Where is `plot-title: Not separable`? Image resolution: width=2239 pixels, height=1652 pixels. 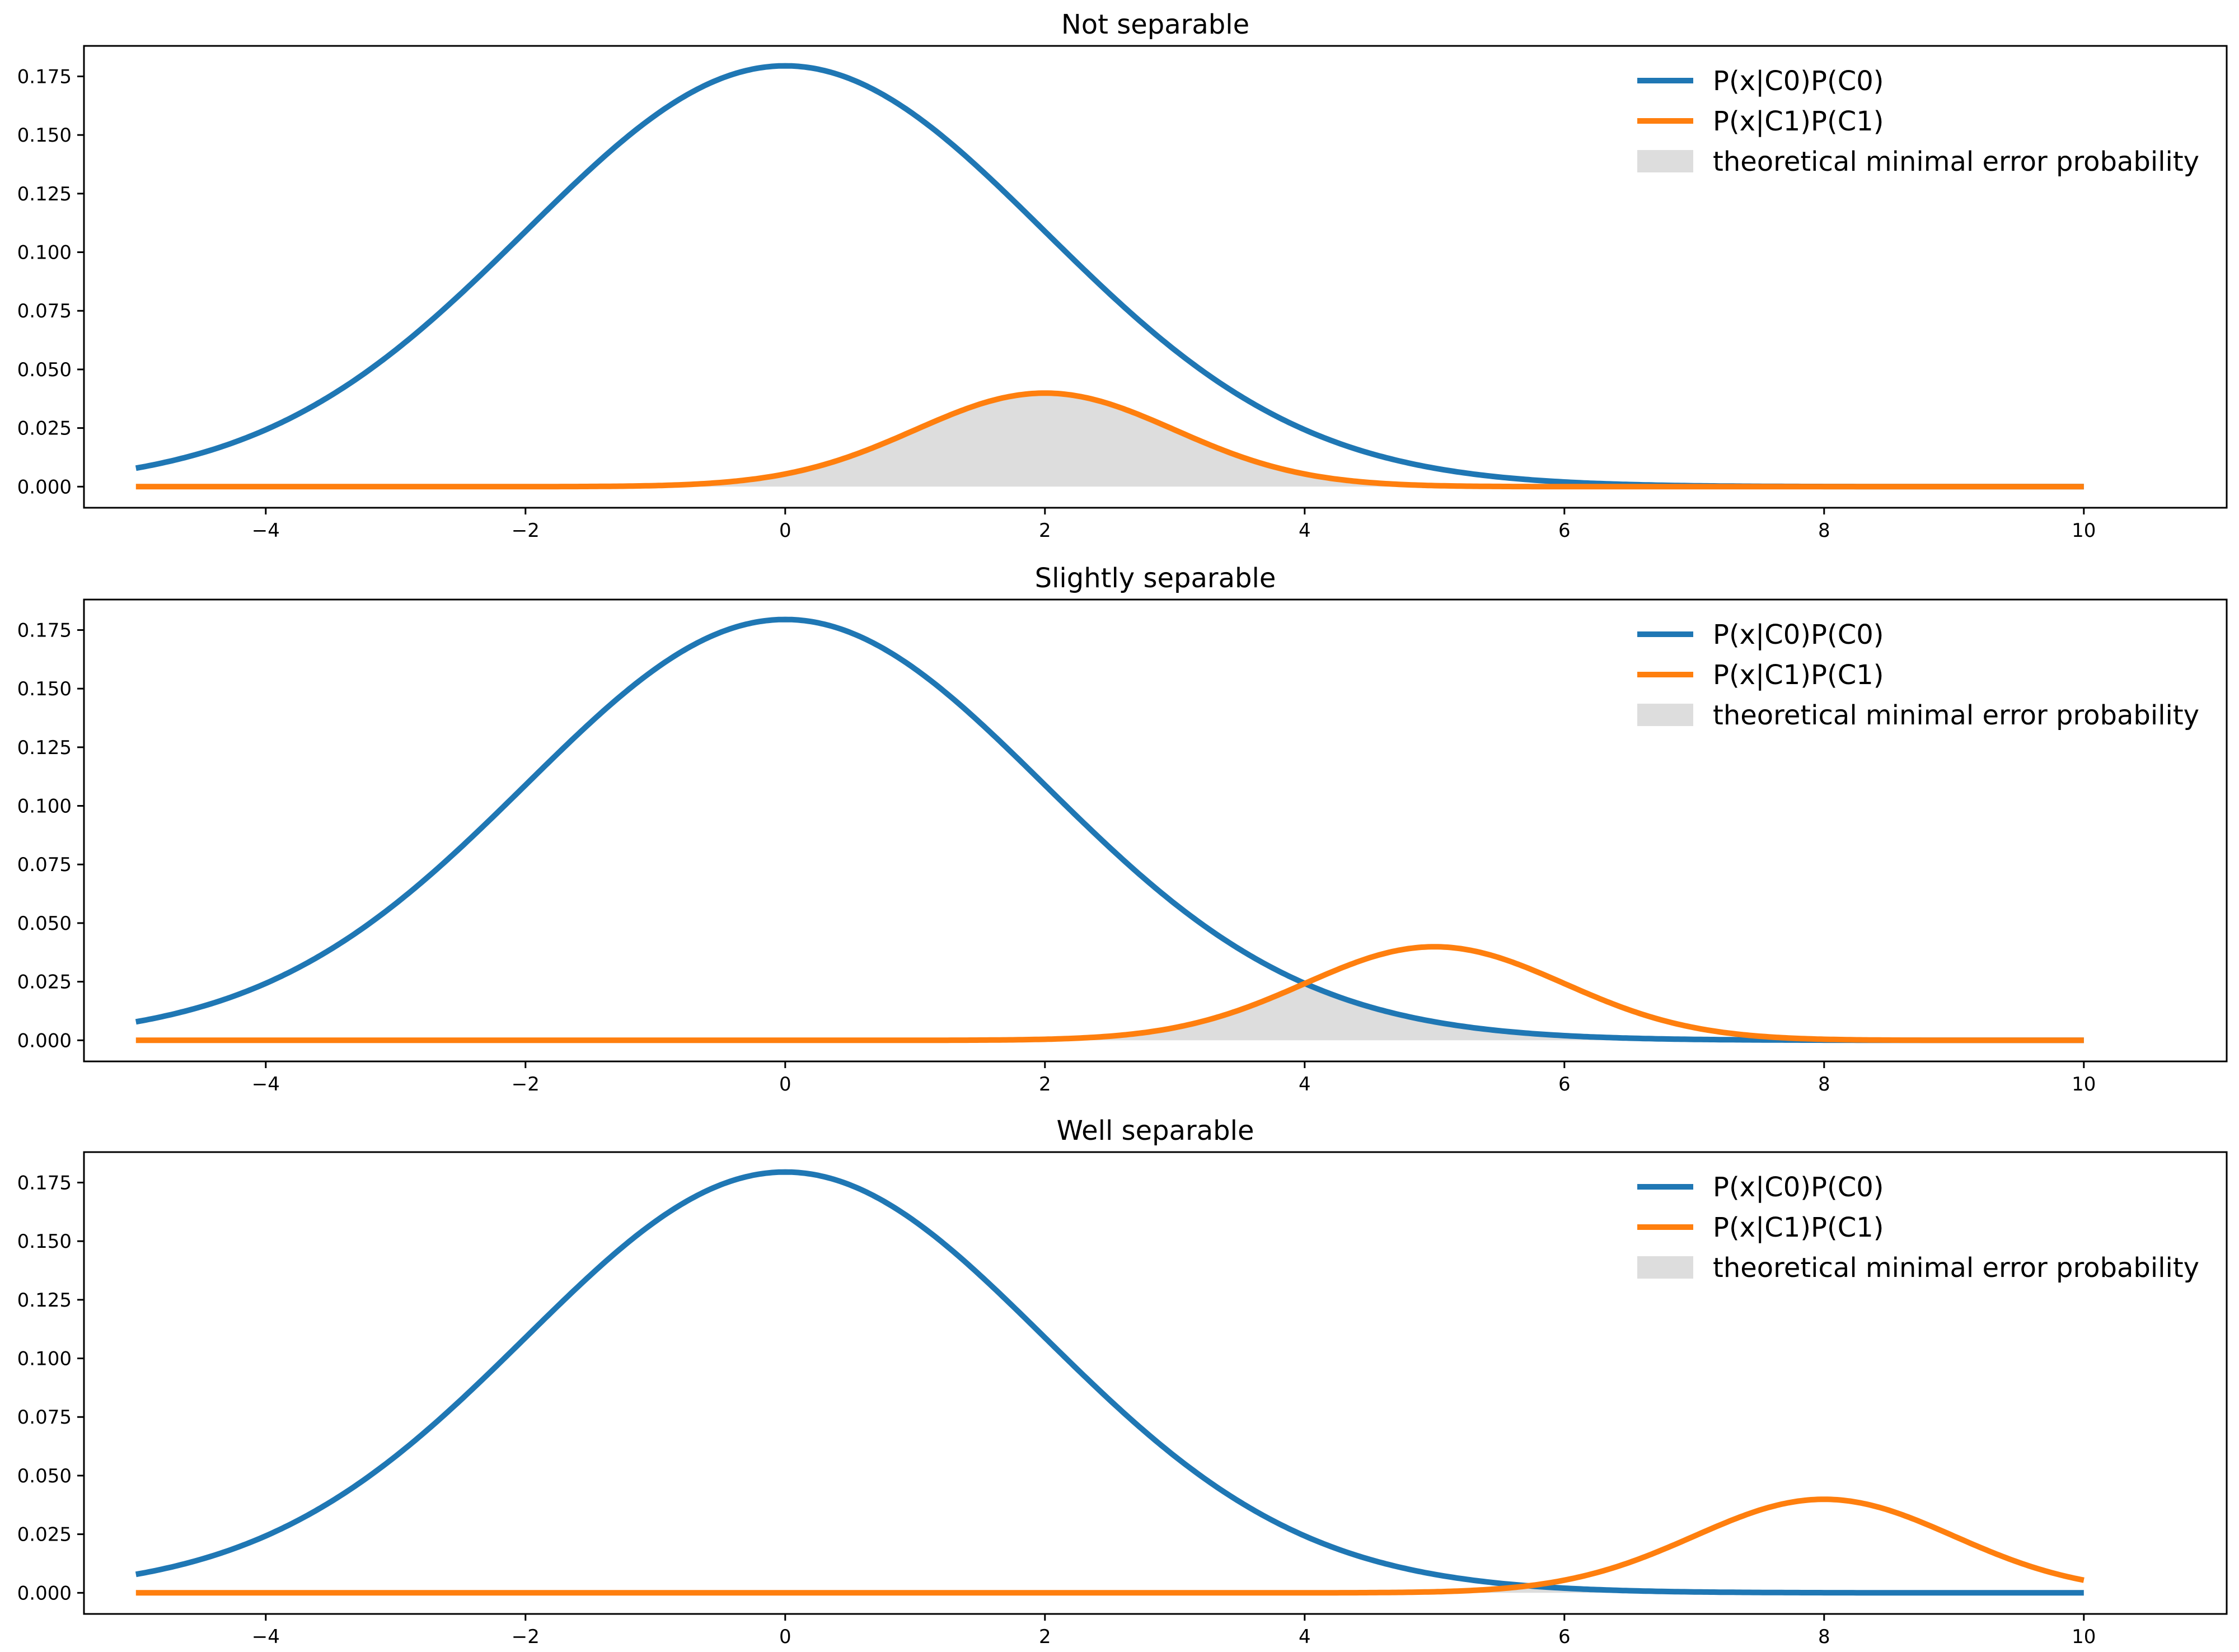 plot-title: Not separable is located at coordinates (1155, 24).